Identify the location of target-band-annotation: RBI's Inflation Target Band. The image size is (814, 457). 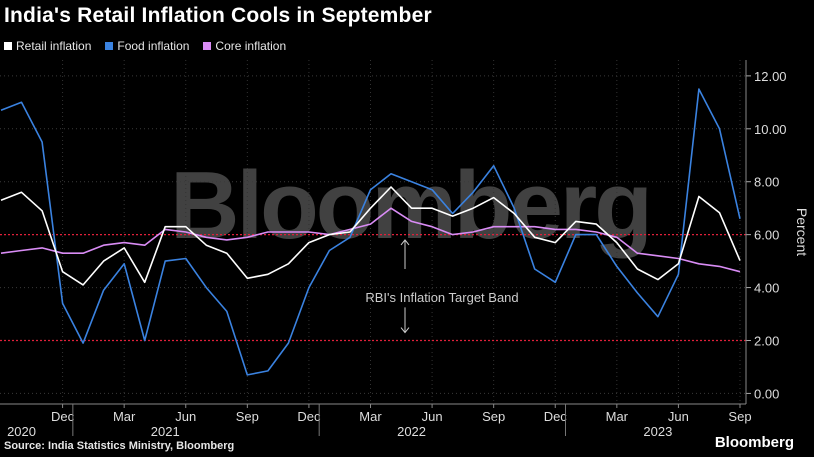
(442, 286).